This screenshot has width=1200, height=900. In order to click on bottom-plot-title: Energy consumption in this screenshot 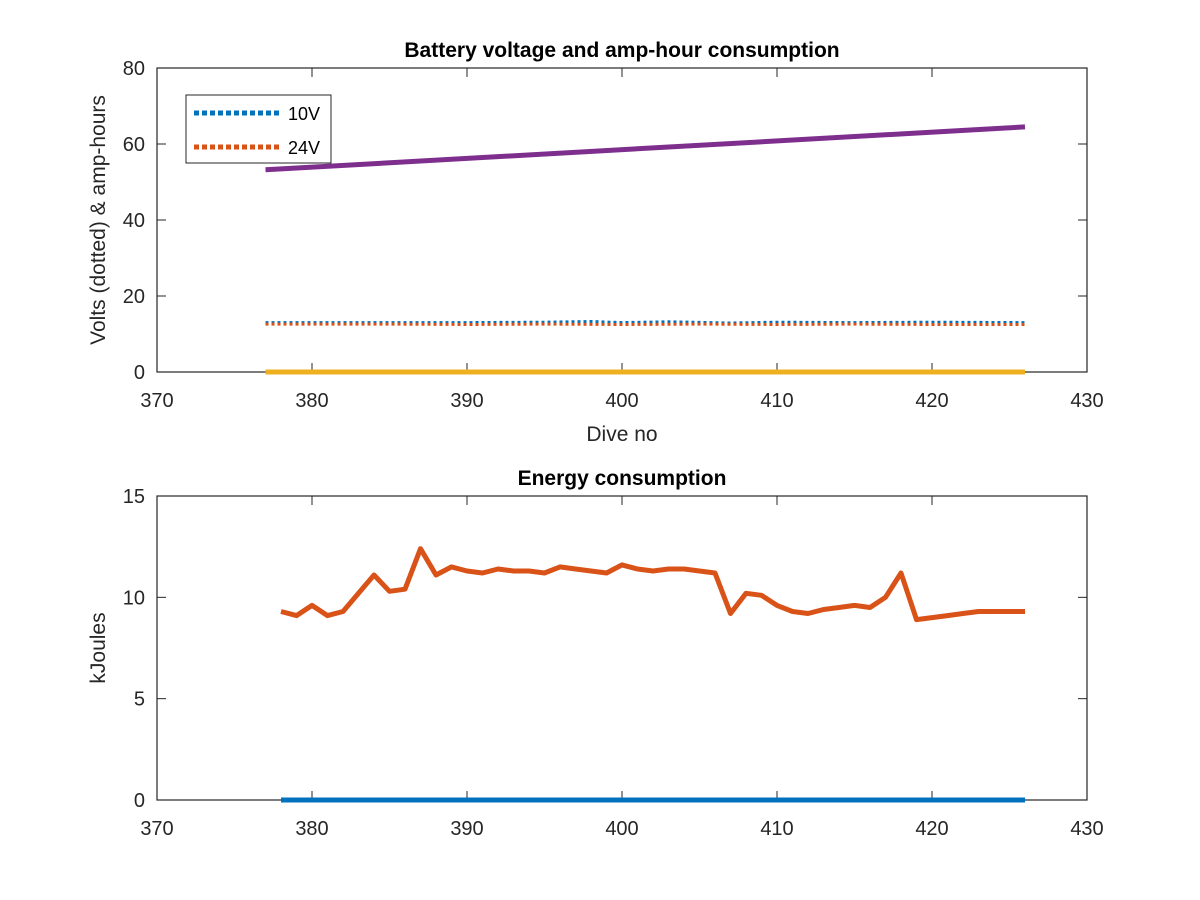, I will do `click(622, 478)`.